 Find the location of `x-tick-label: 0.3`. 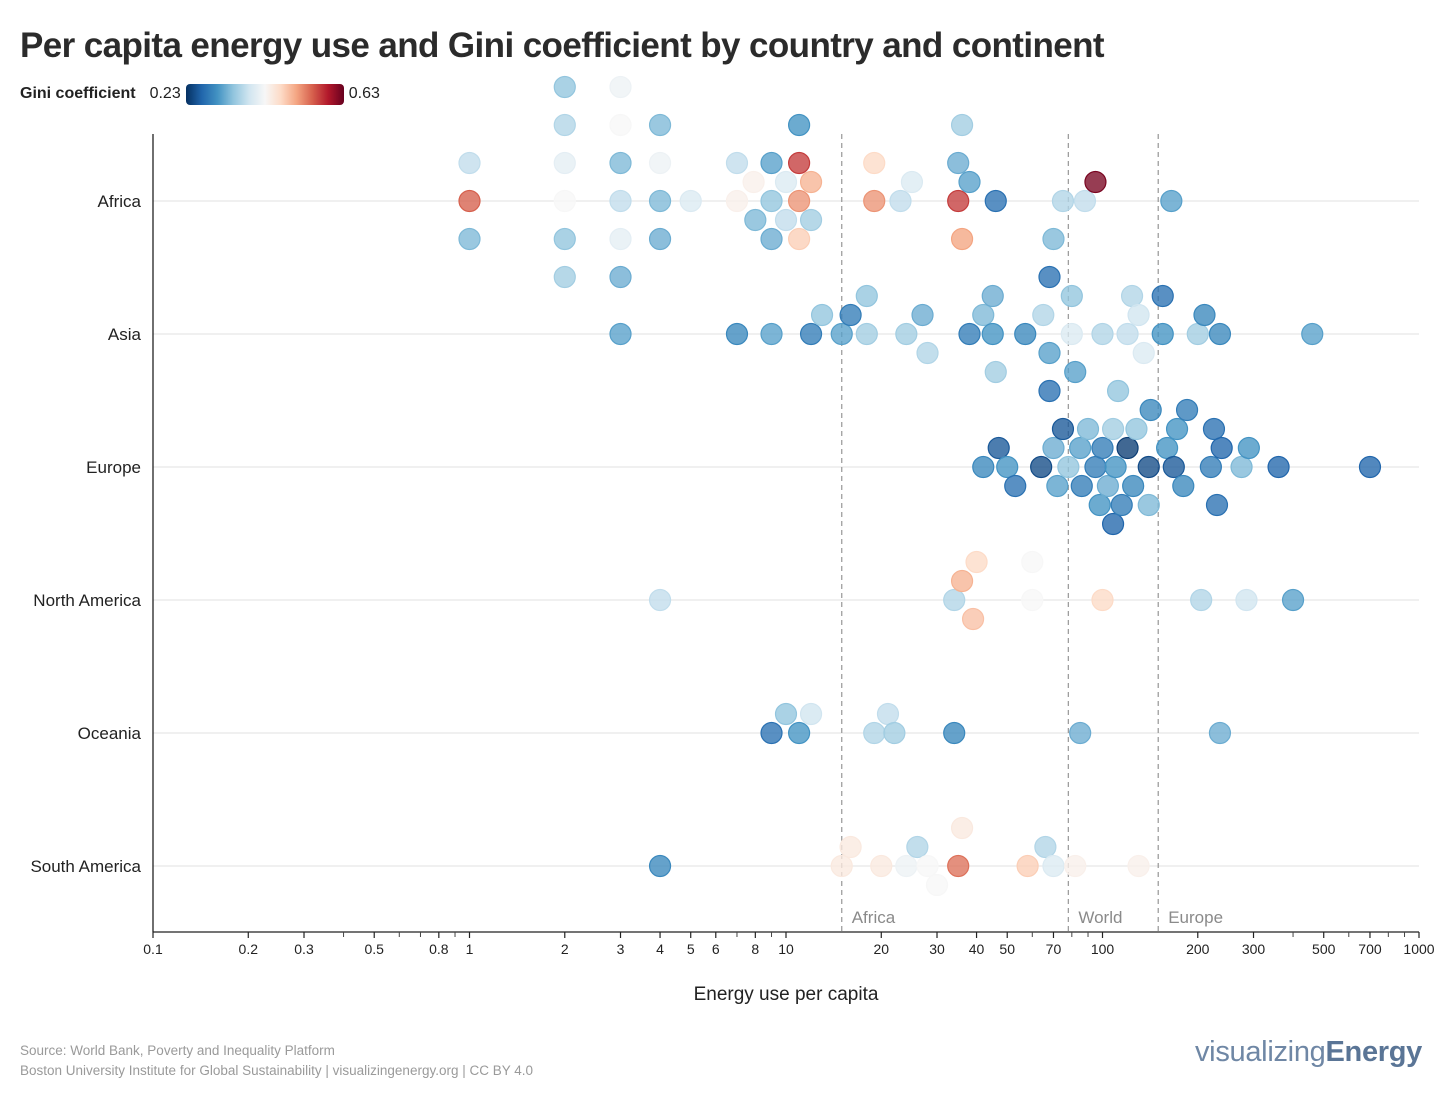

x-tick-label: 0.3 is located at coordinates (304, 949).